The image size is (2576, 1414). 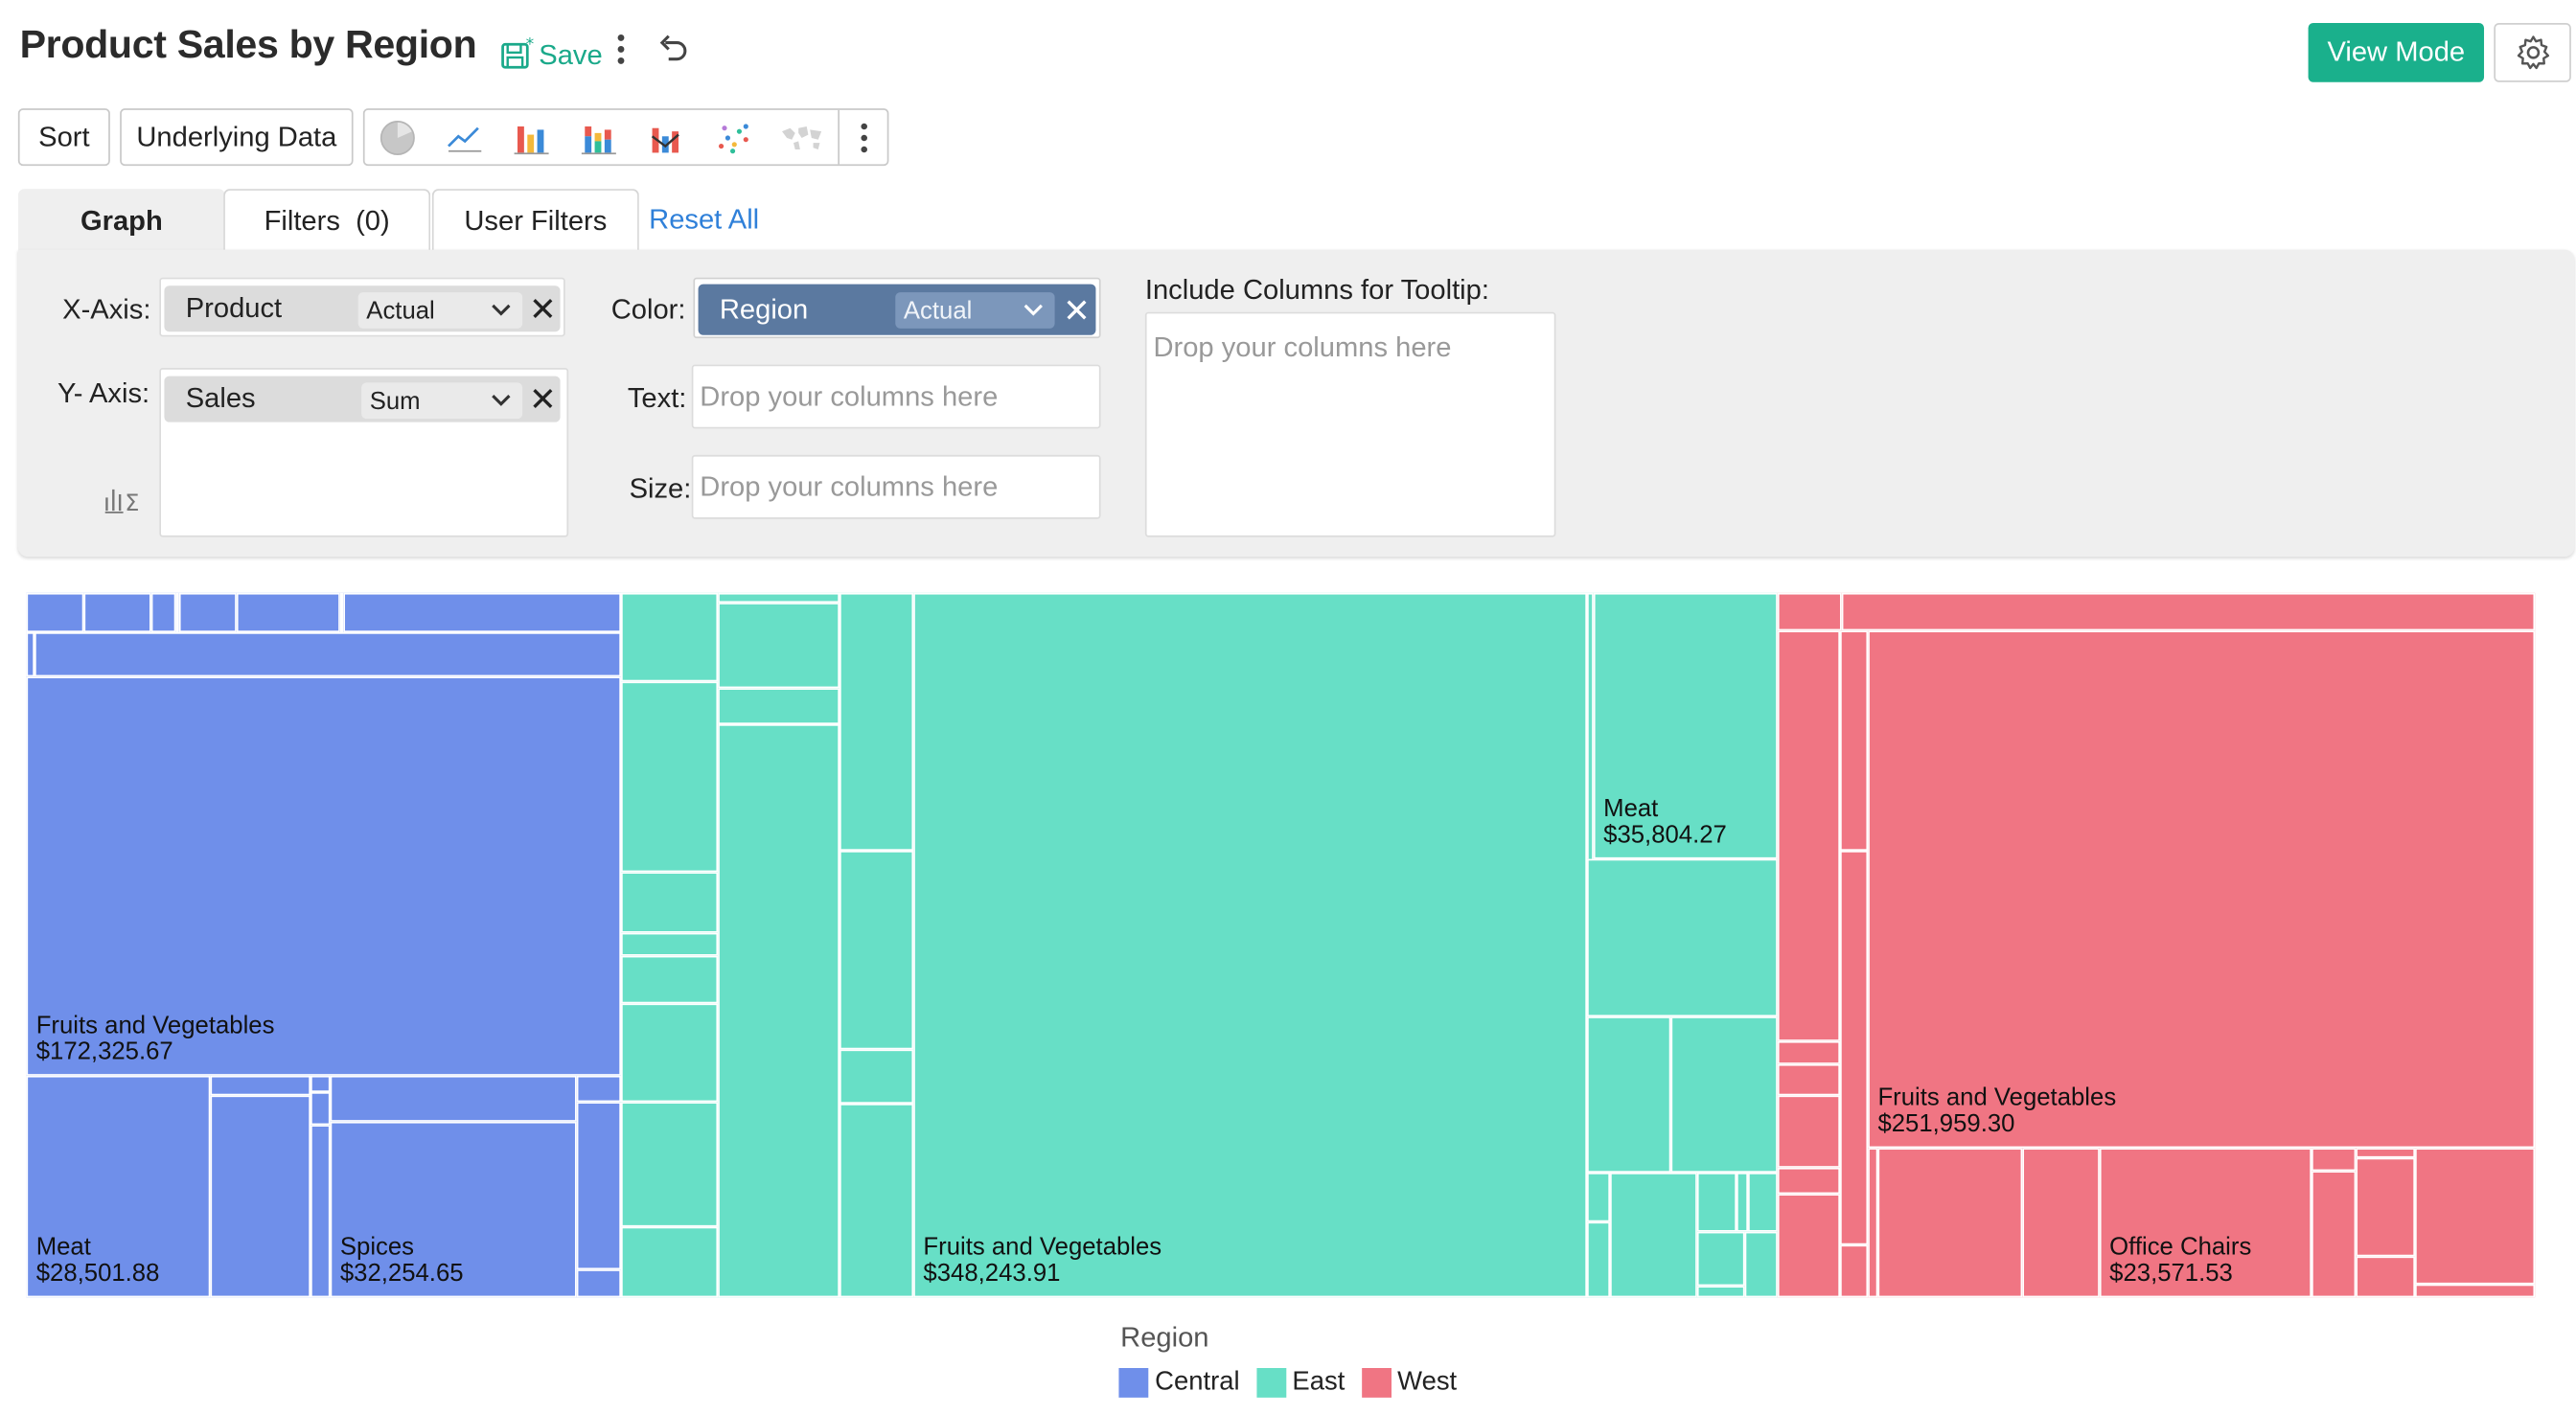 I want to click on treemap-tile-east: Fruits and Vegetables $348,243.91, so click(x=1250, y=945).